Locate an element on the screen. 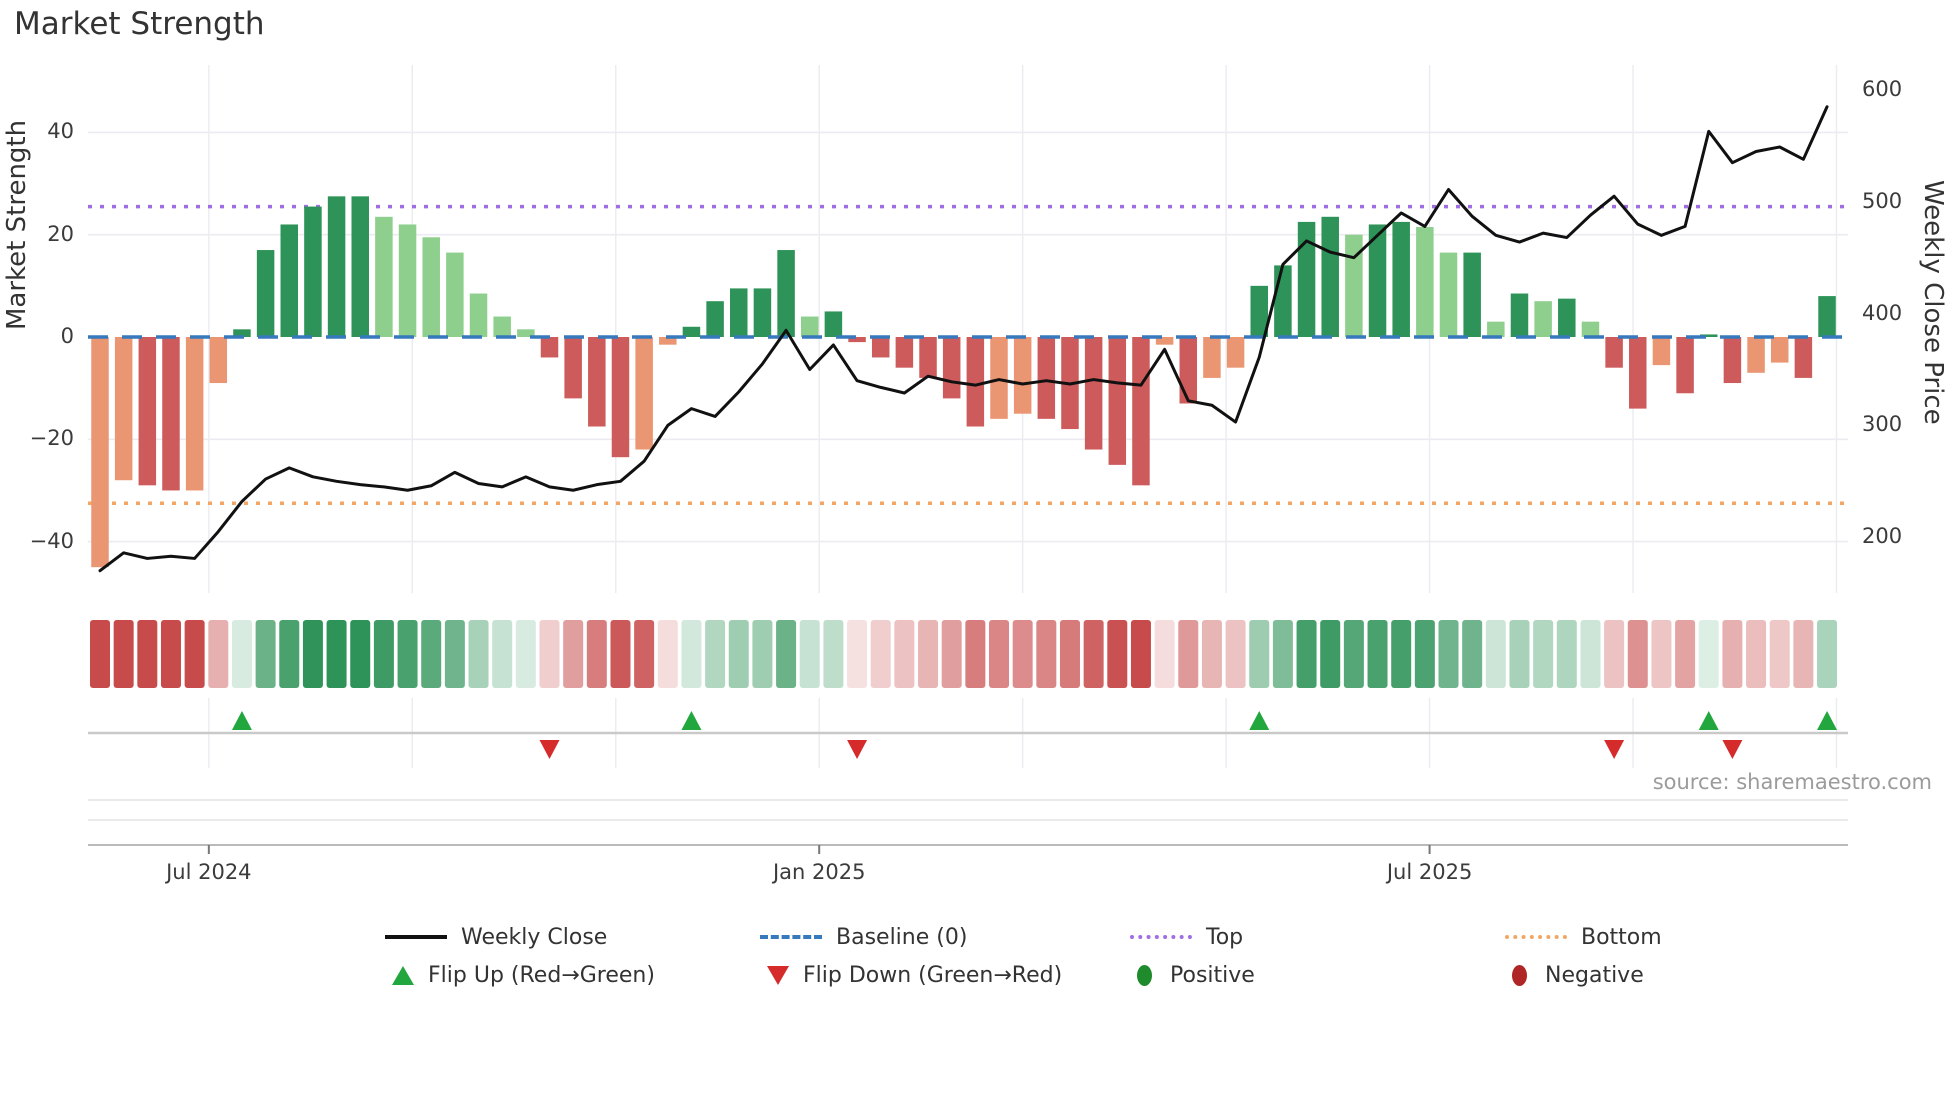 The image size is (1960, 1102). y-axis-tick-right: 400 is located at coordinates (1882, 312).